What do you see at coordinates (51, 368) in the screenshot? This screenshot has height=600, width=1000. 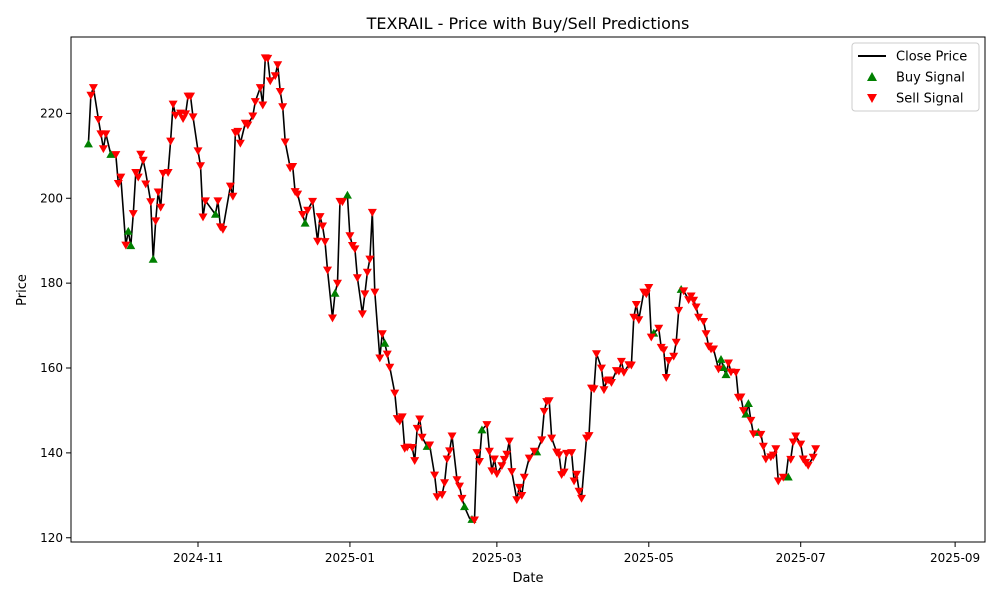 I see `y-tick-label: 160` at bounding box center [51, 368].